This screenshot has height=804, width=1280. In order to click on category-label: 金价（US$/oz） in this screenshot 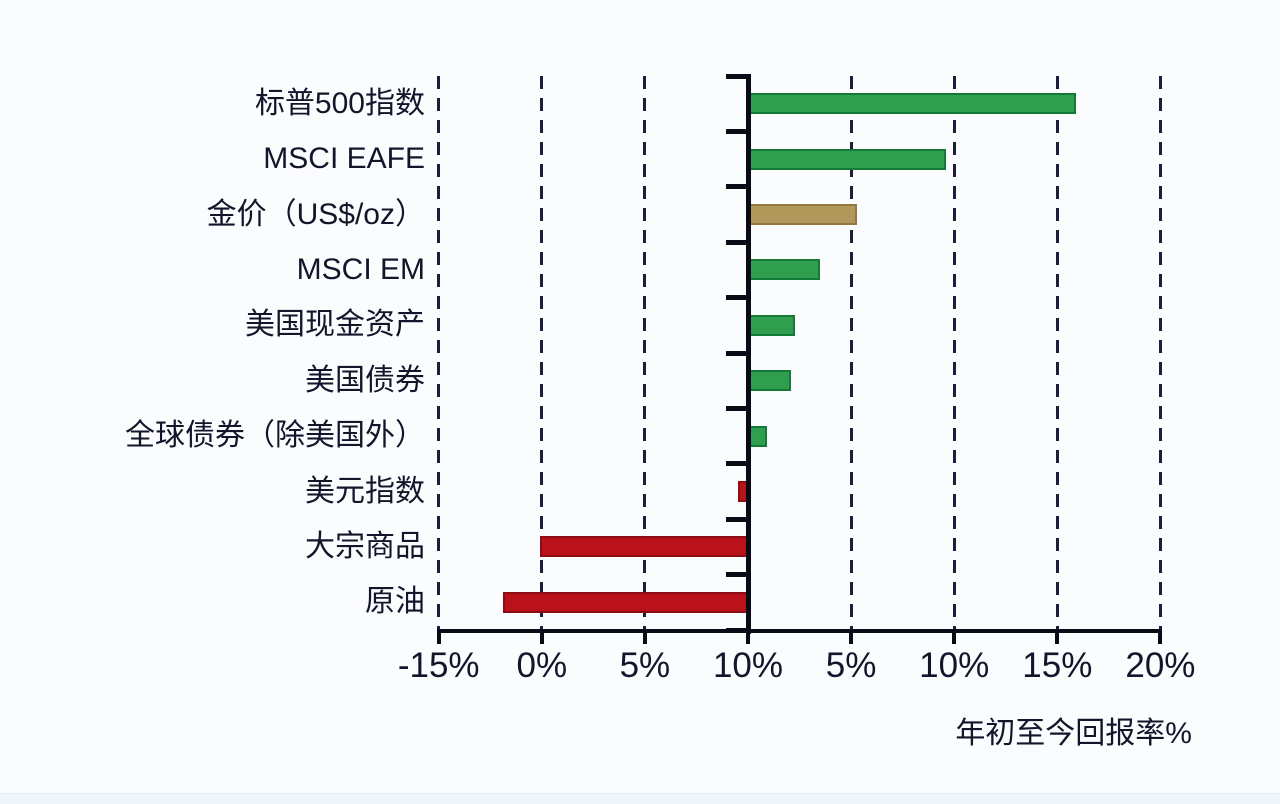, I will do `click(315, 214)`.